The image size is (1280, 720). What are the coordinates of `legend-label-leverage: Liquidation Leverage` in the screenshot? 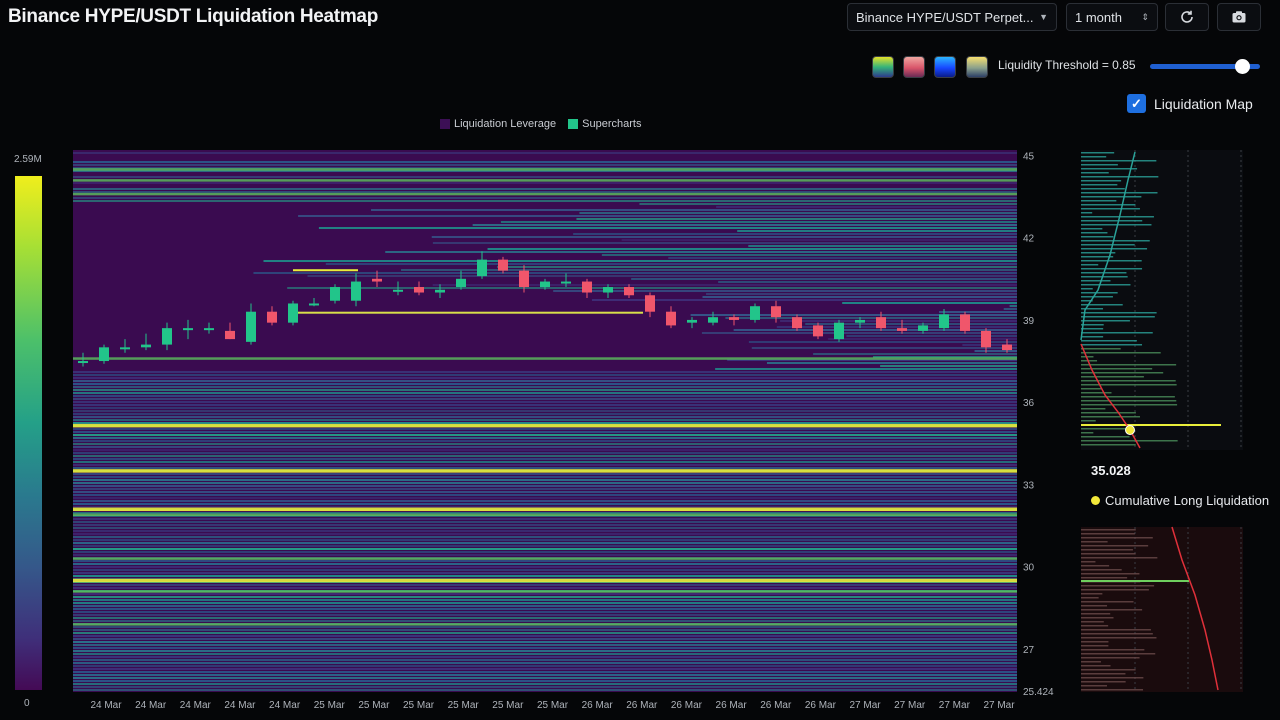 It's located at (505, 124).